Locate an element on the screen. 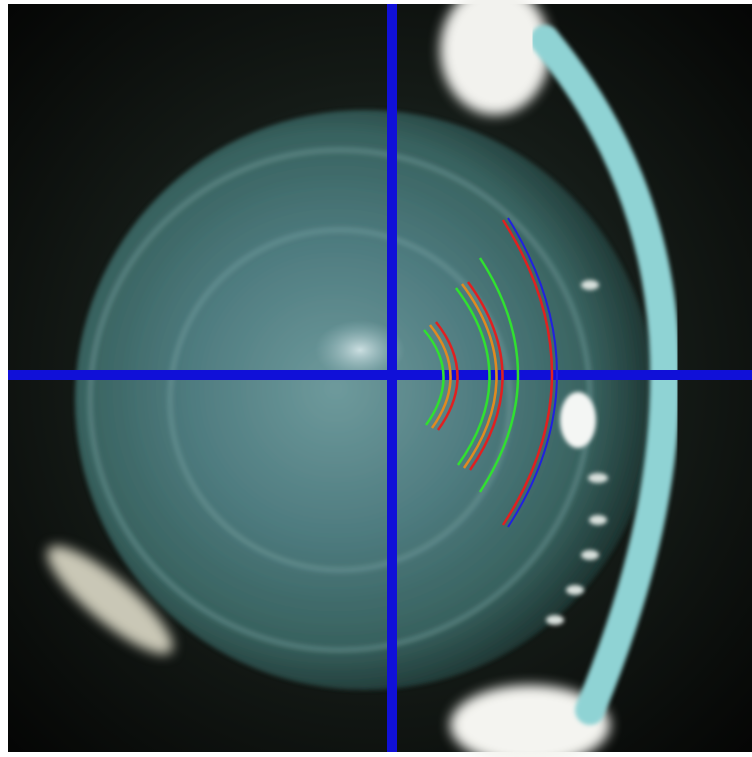 This screenshot has height=757, width=752. crosshair-horizontal is located at coordinates (380, 375).